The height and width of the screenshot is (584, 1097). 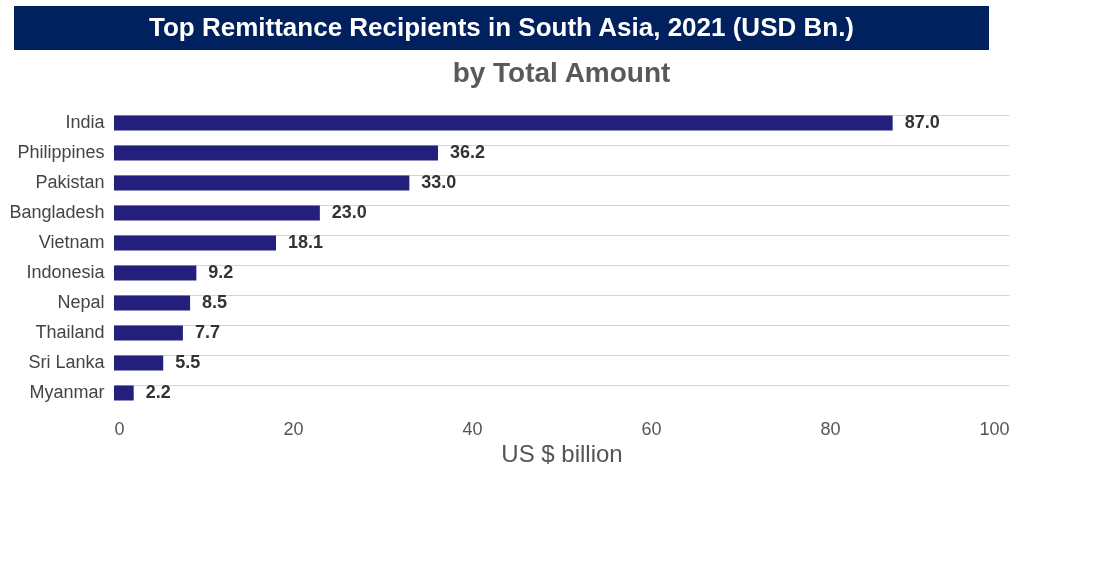 I want to click on data-label: 18.1, so click(x=305, y=242).